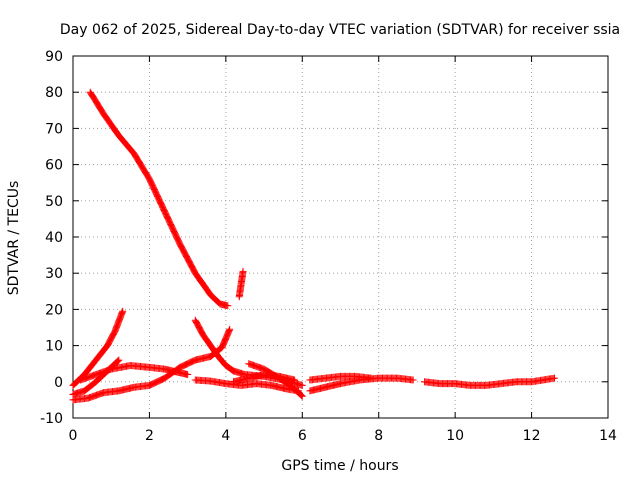 Image resolution: width=640 pixels, height=480 pixels. I want to click on x-tick-label: 2, so click(149, 436).